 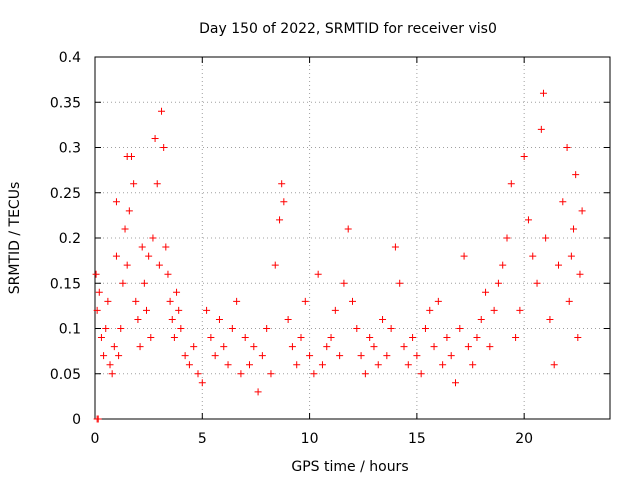 What do you see at coordinates (65, 284) in the screenshot?
I see `y-tick-label: 0.15` at bounding box center [65, 284].